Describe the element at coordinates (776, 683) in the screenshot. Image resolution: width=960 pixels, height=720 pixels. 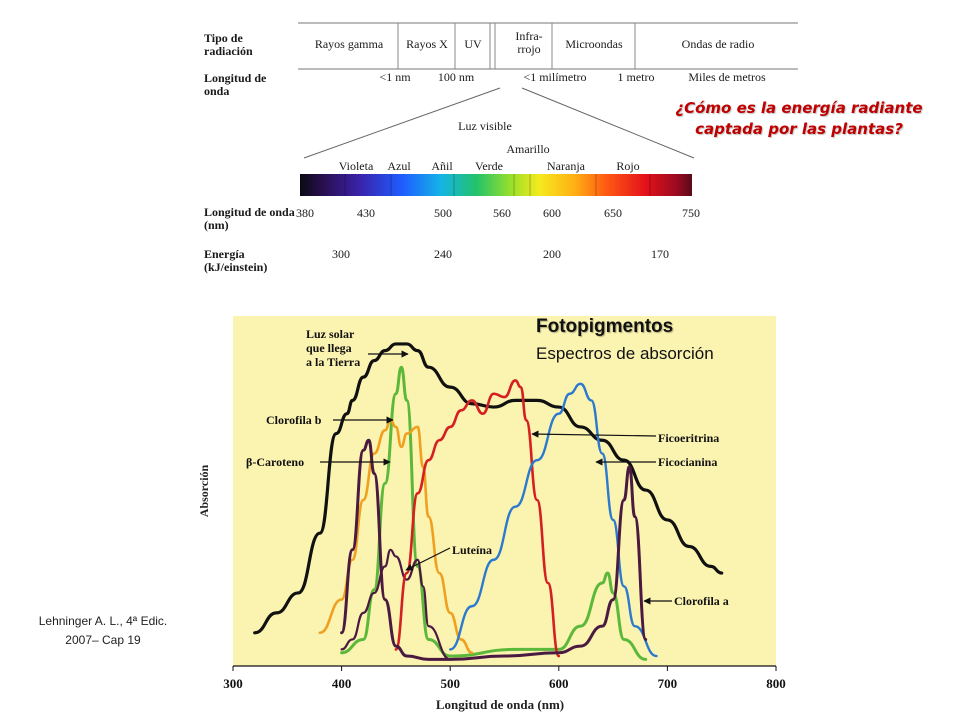
I see `x-tick-label: 800` at that location.